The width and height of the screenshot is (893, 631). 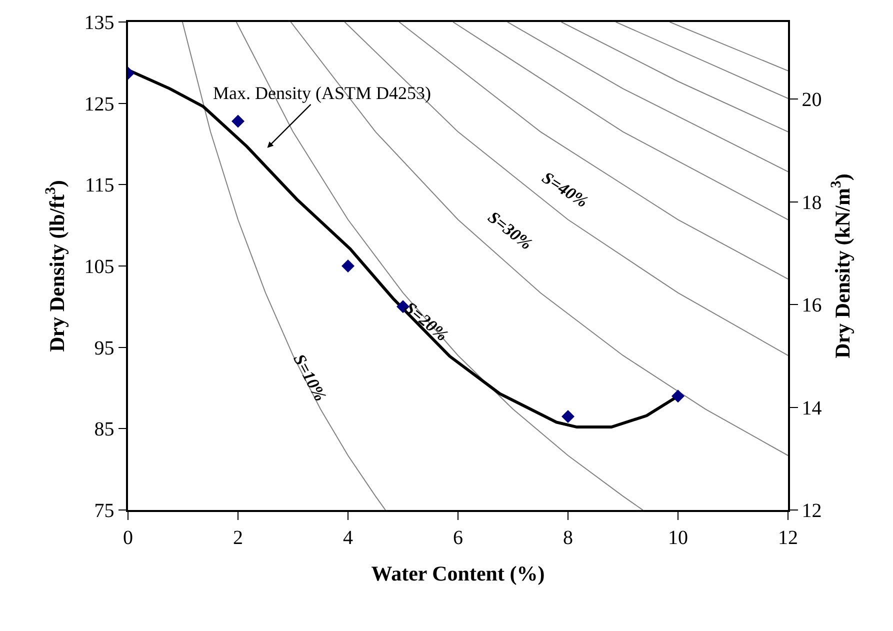 What do you see at coordinates (238, 537) in the screenshot?
I see `x-tick-label: 2` at bounding box center [238, 537].